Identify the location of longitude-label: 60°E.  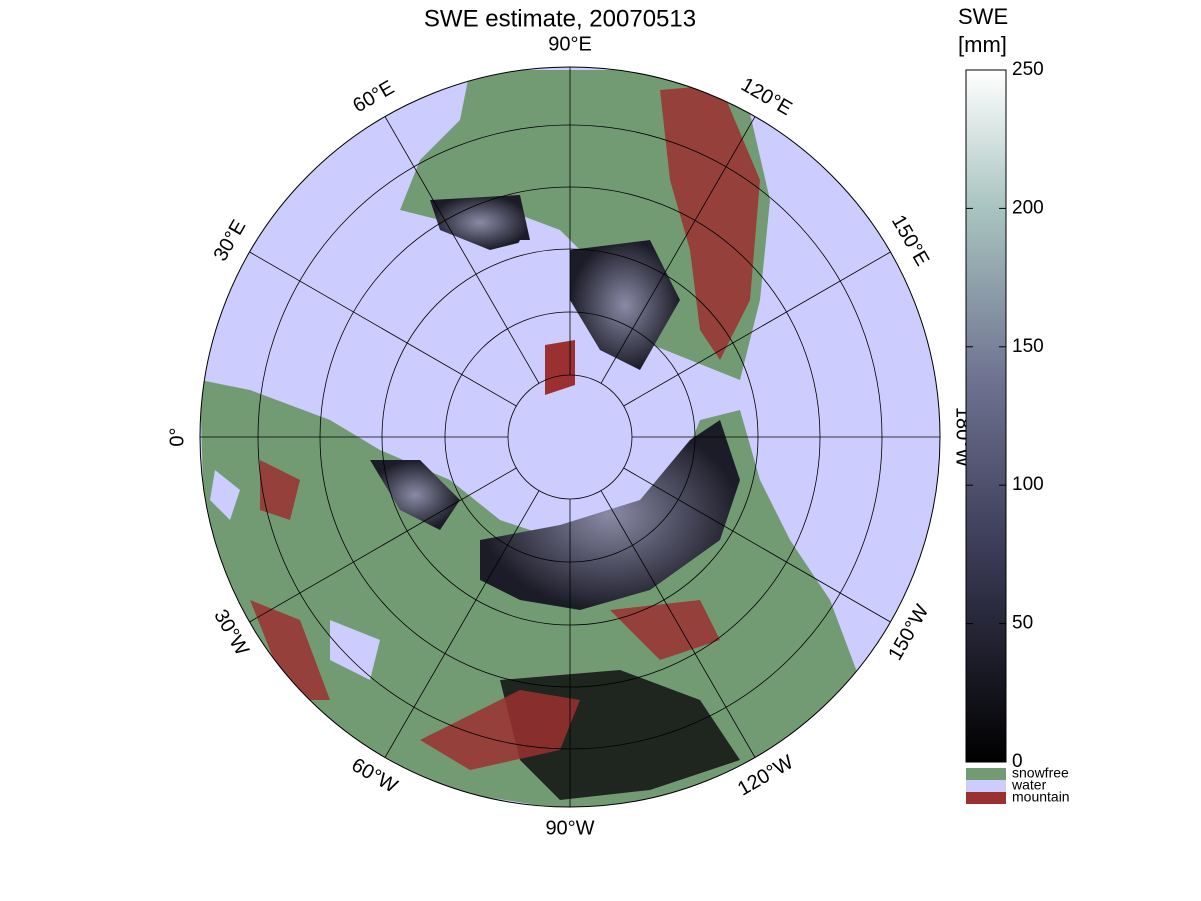
(373, 96).